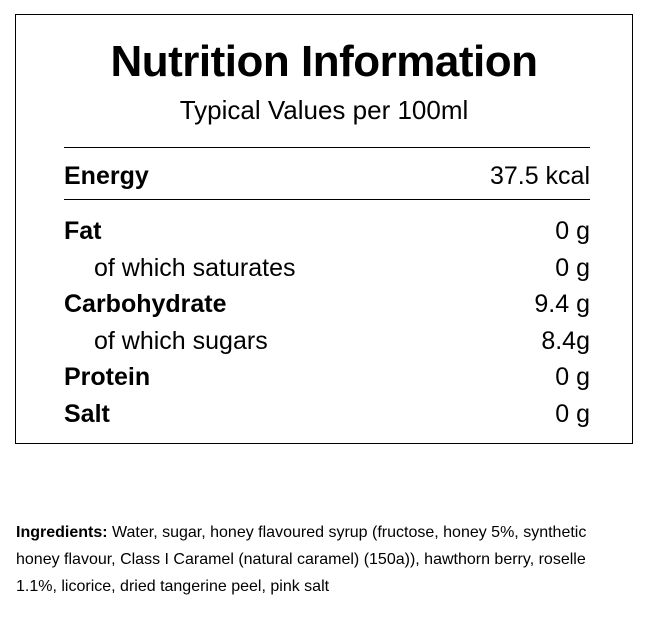  I want to click on sub-nutrient-row: of which sugars 8.4g, so click(327, 341).